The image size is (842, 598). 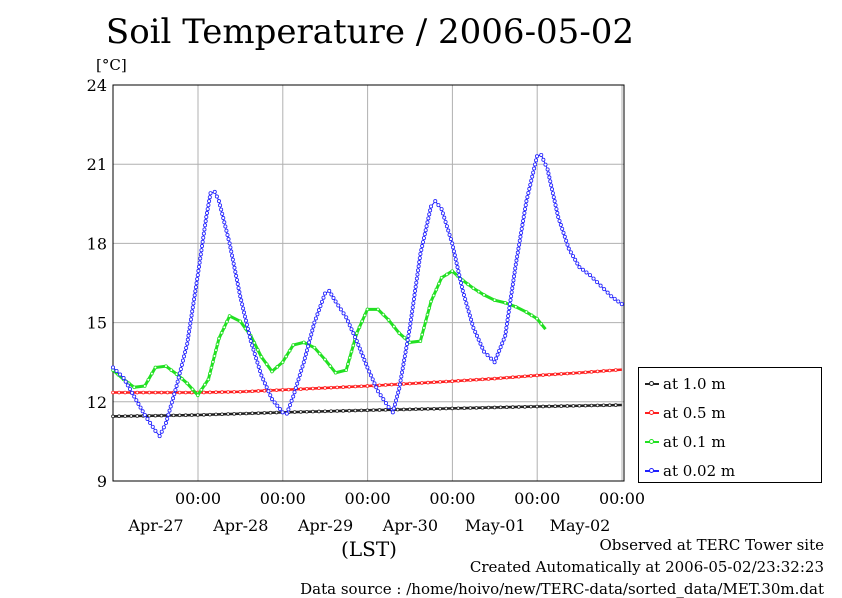 What do you see at coordinates (97, 164) in the screenshot?
I see `y-tick-label: 21` at bounding box center [97, 164].